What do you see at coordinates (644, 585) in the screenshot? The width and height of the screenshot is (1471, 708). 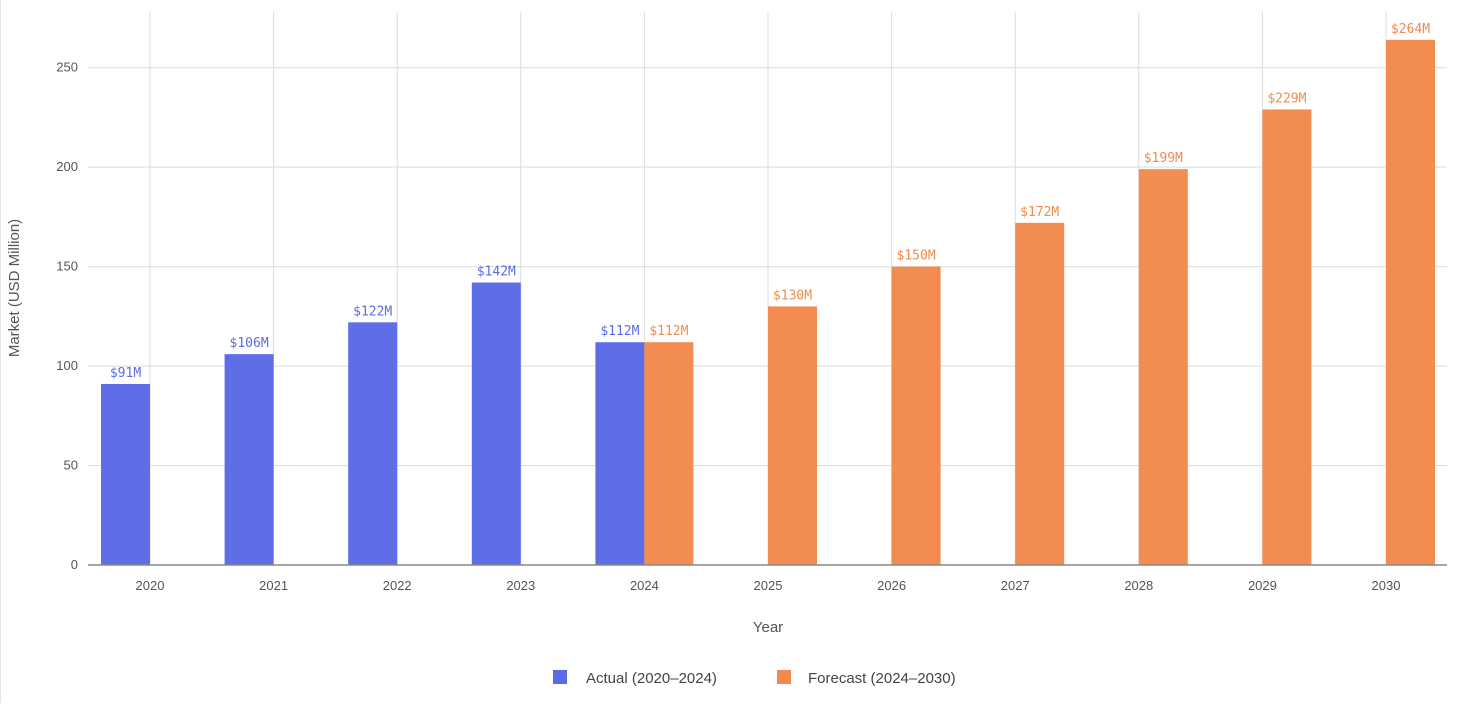 I see `x-tick-label: 2024` at bounding box center [644, 585].